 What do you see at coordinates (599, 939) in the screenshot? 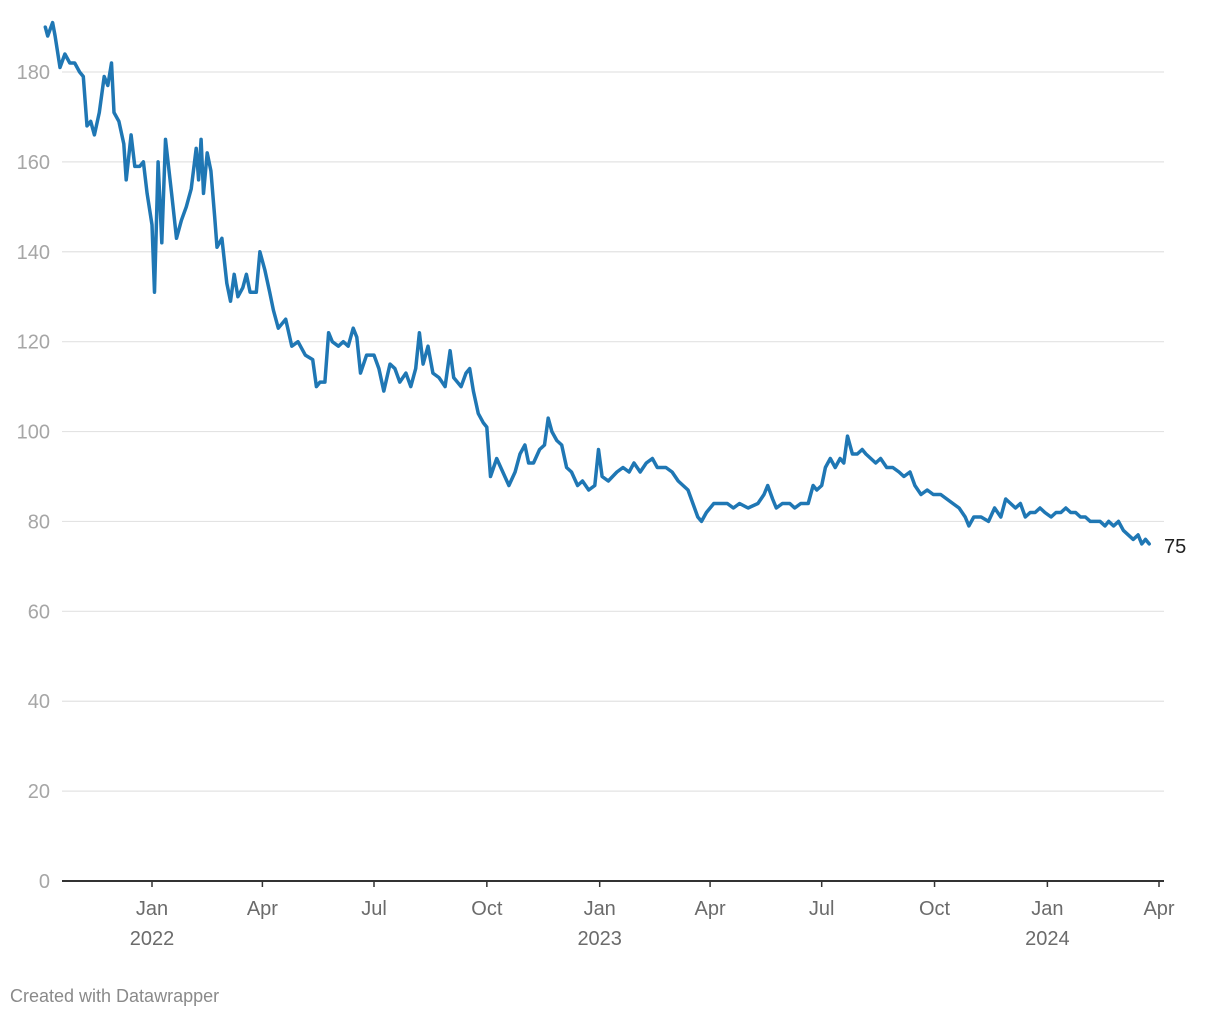
I see `x-tick-year-label: 2023` at bounding box center [599, 939].